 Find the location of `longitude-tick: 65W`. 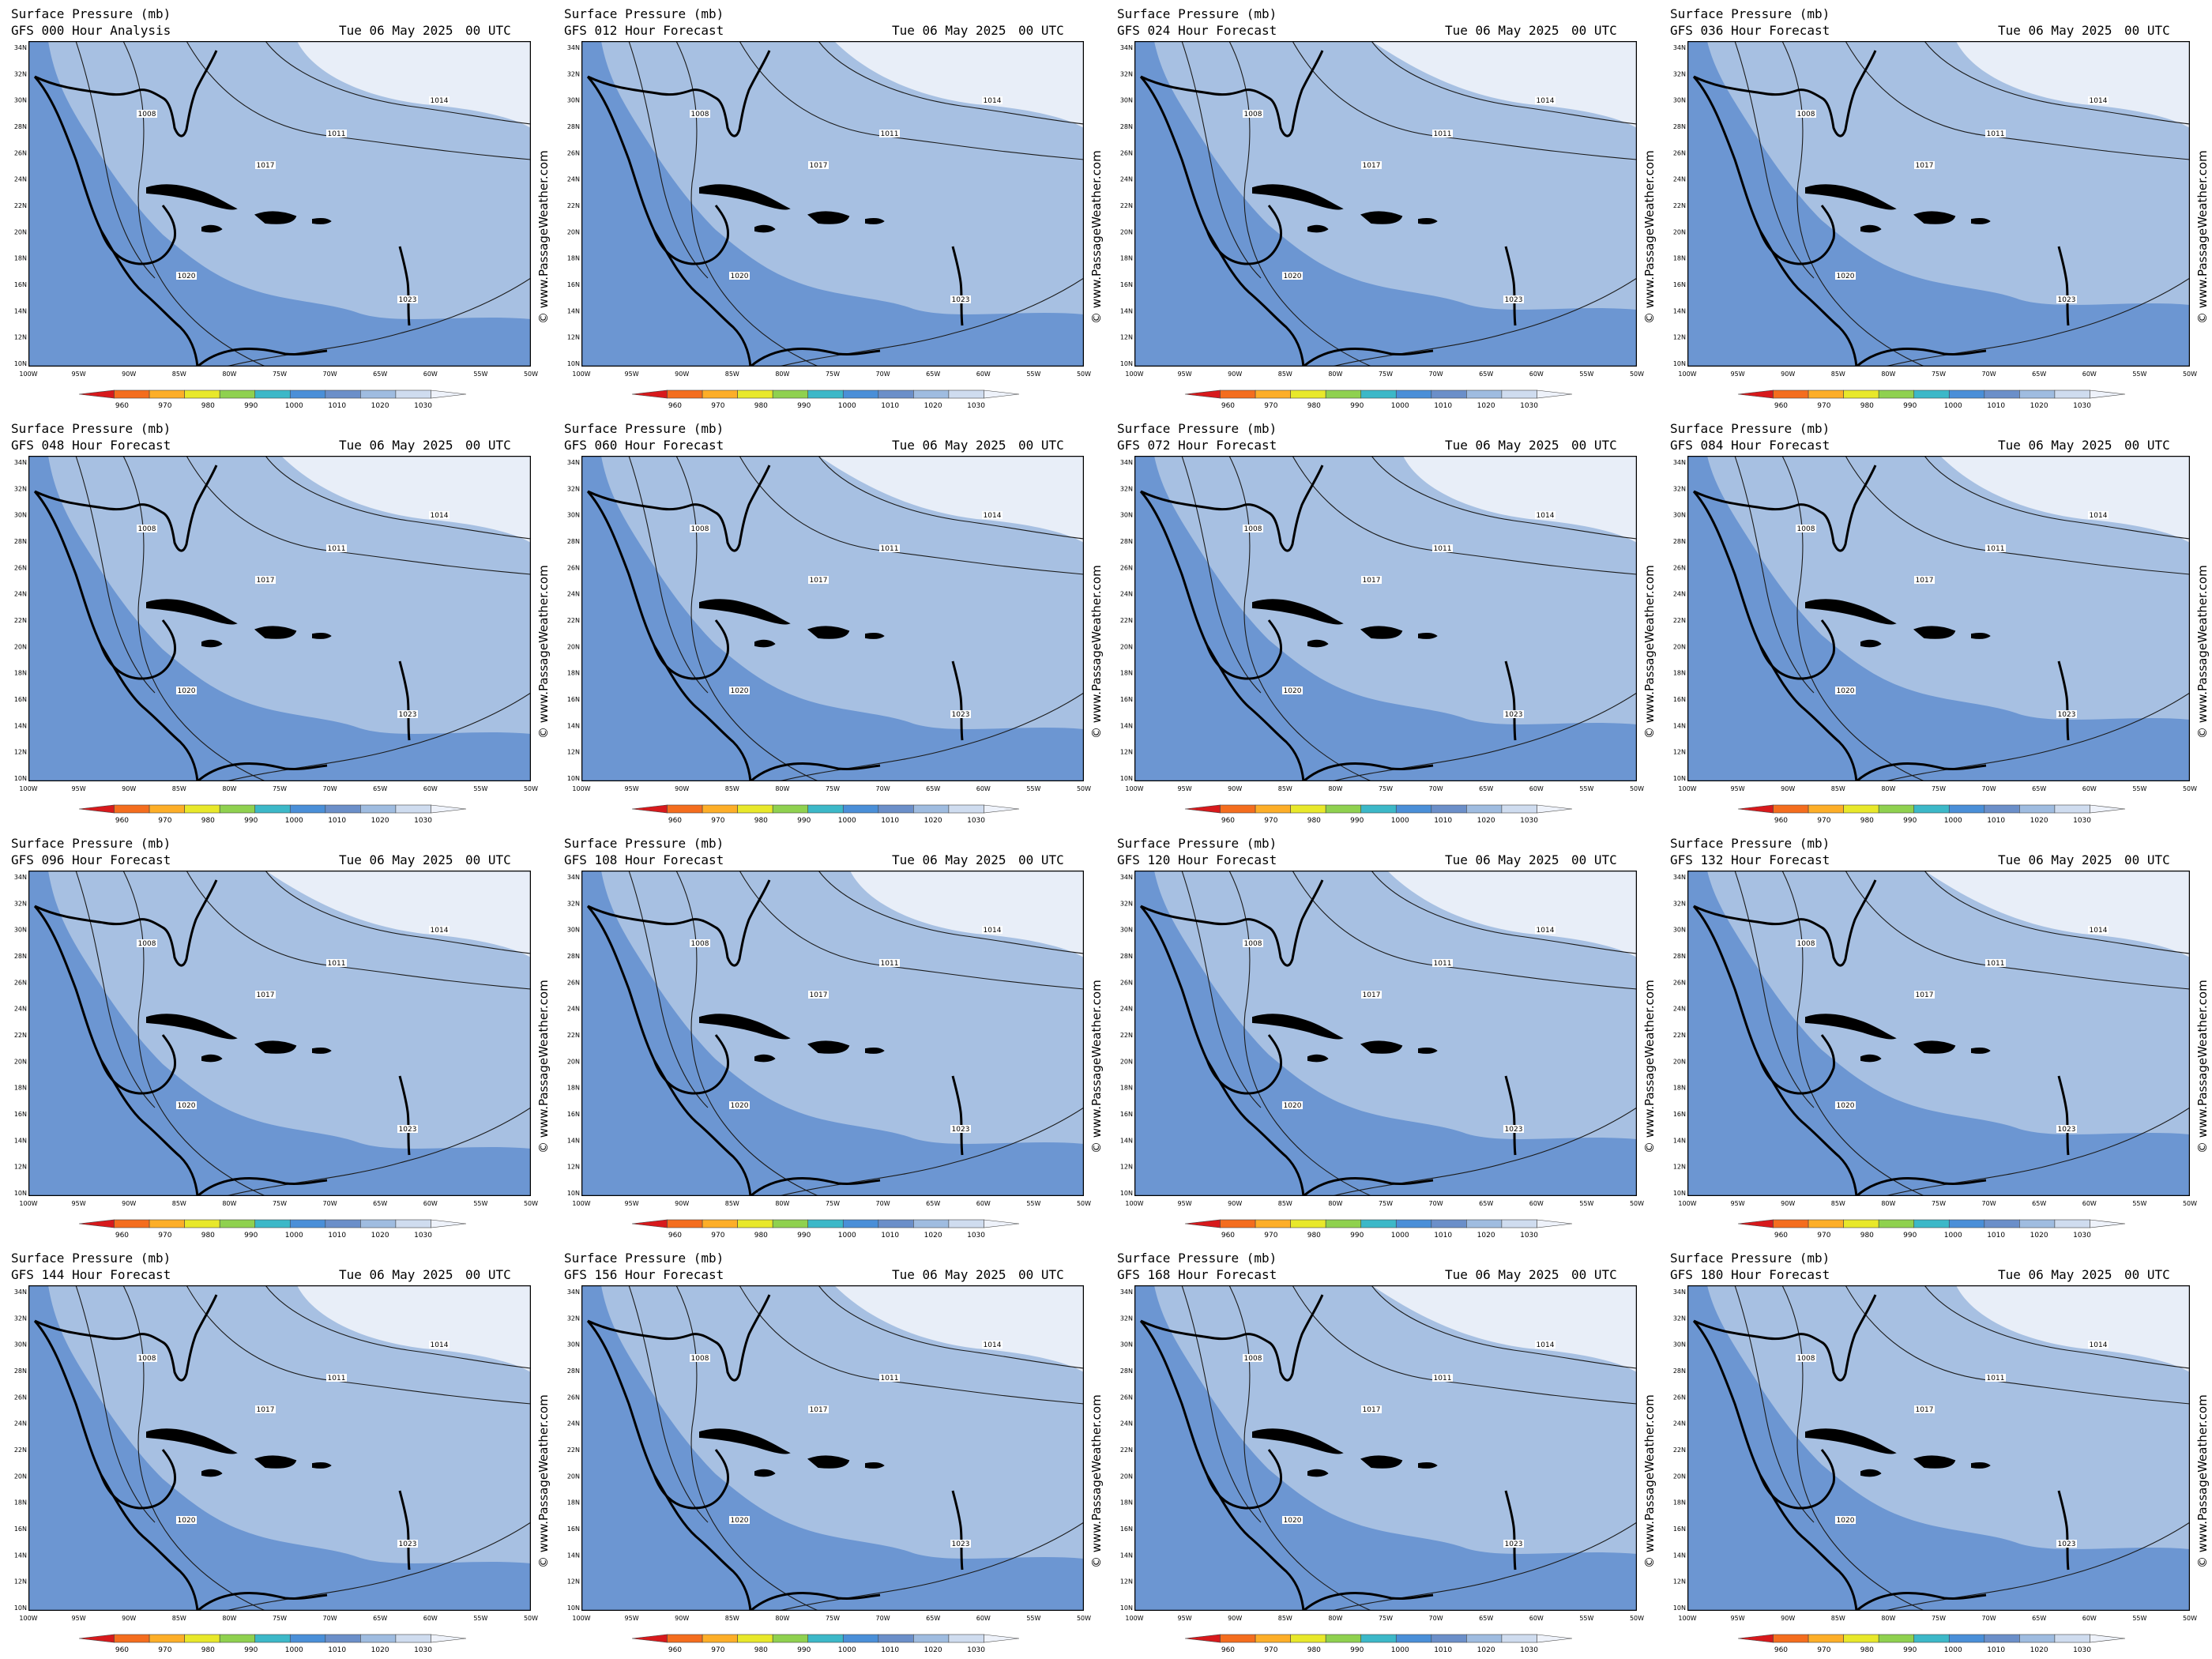

longitude-tick: 65W is located at coordinates (933, 1618).